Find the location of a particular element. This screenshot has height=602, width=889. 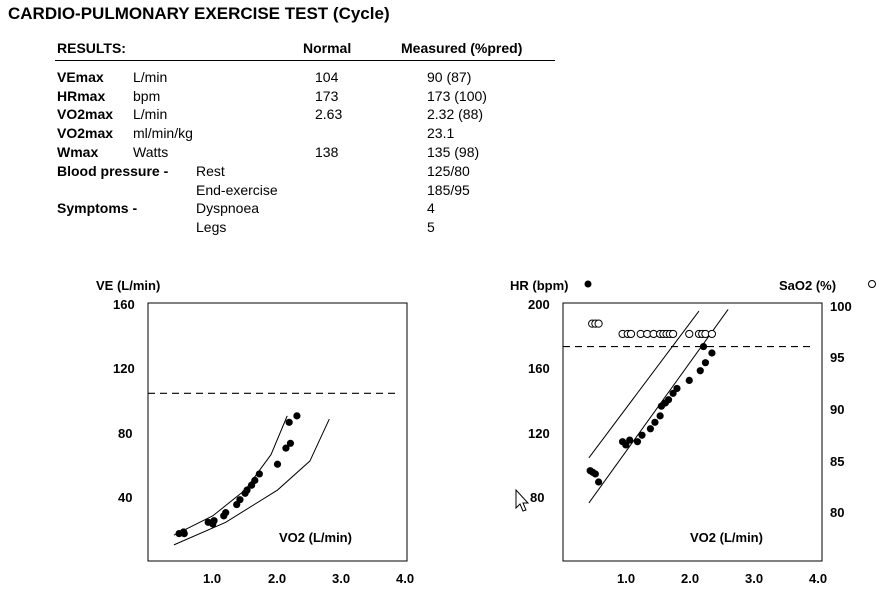

row-unit: End-exercise is located at coordinates (237, 190).